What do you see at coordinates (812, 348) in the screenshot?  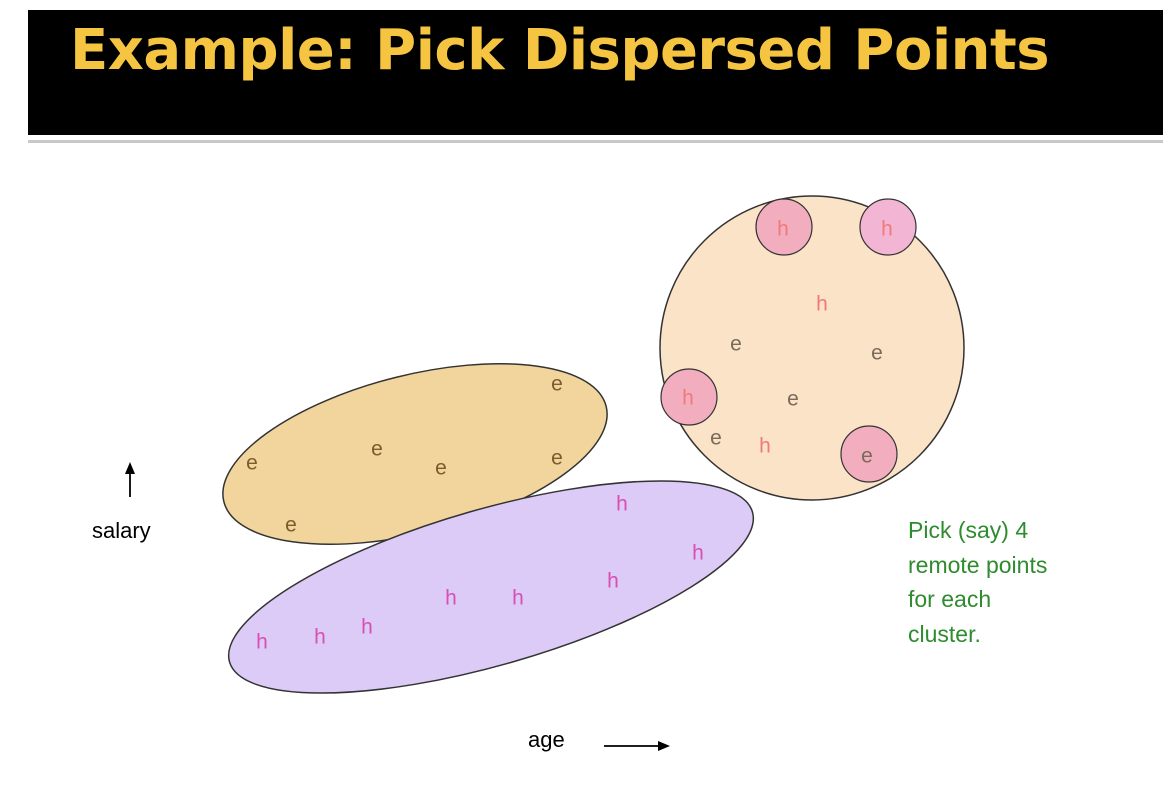 I see `mixed-cluster-region` at bounding box center [812, 348].